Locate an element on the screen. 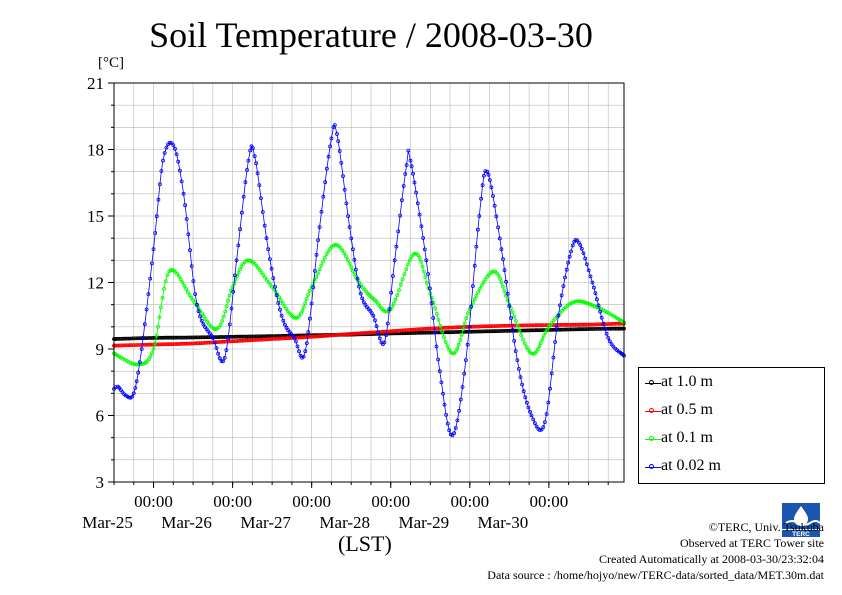 The image size is (842, 595). legend-item-01m: at 0.1 m is located at coordinates (731, 439).